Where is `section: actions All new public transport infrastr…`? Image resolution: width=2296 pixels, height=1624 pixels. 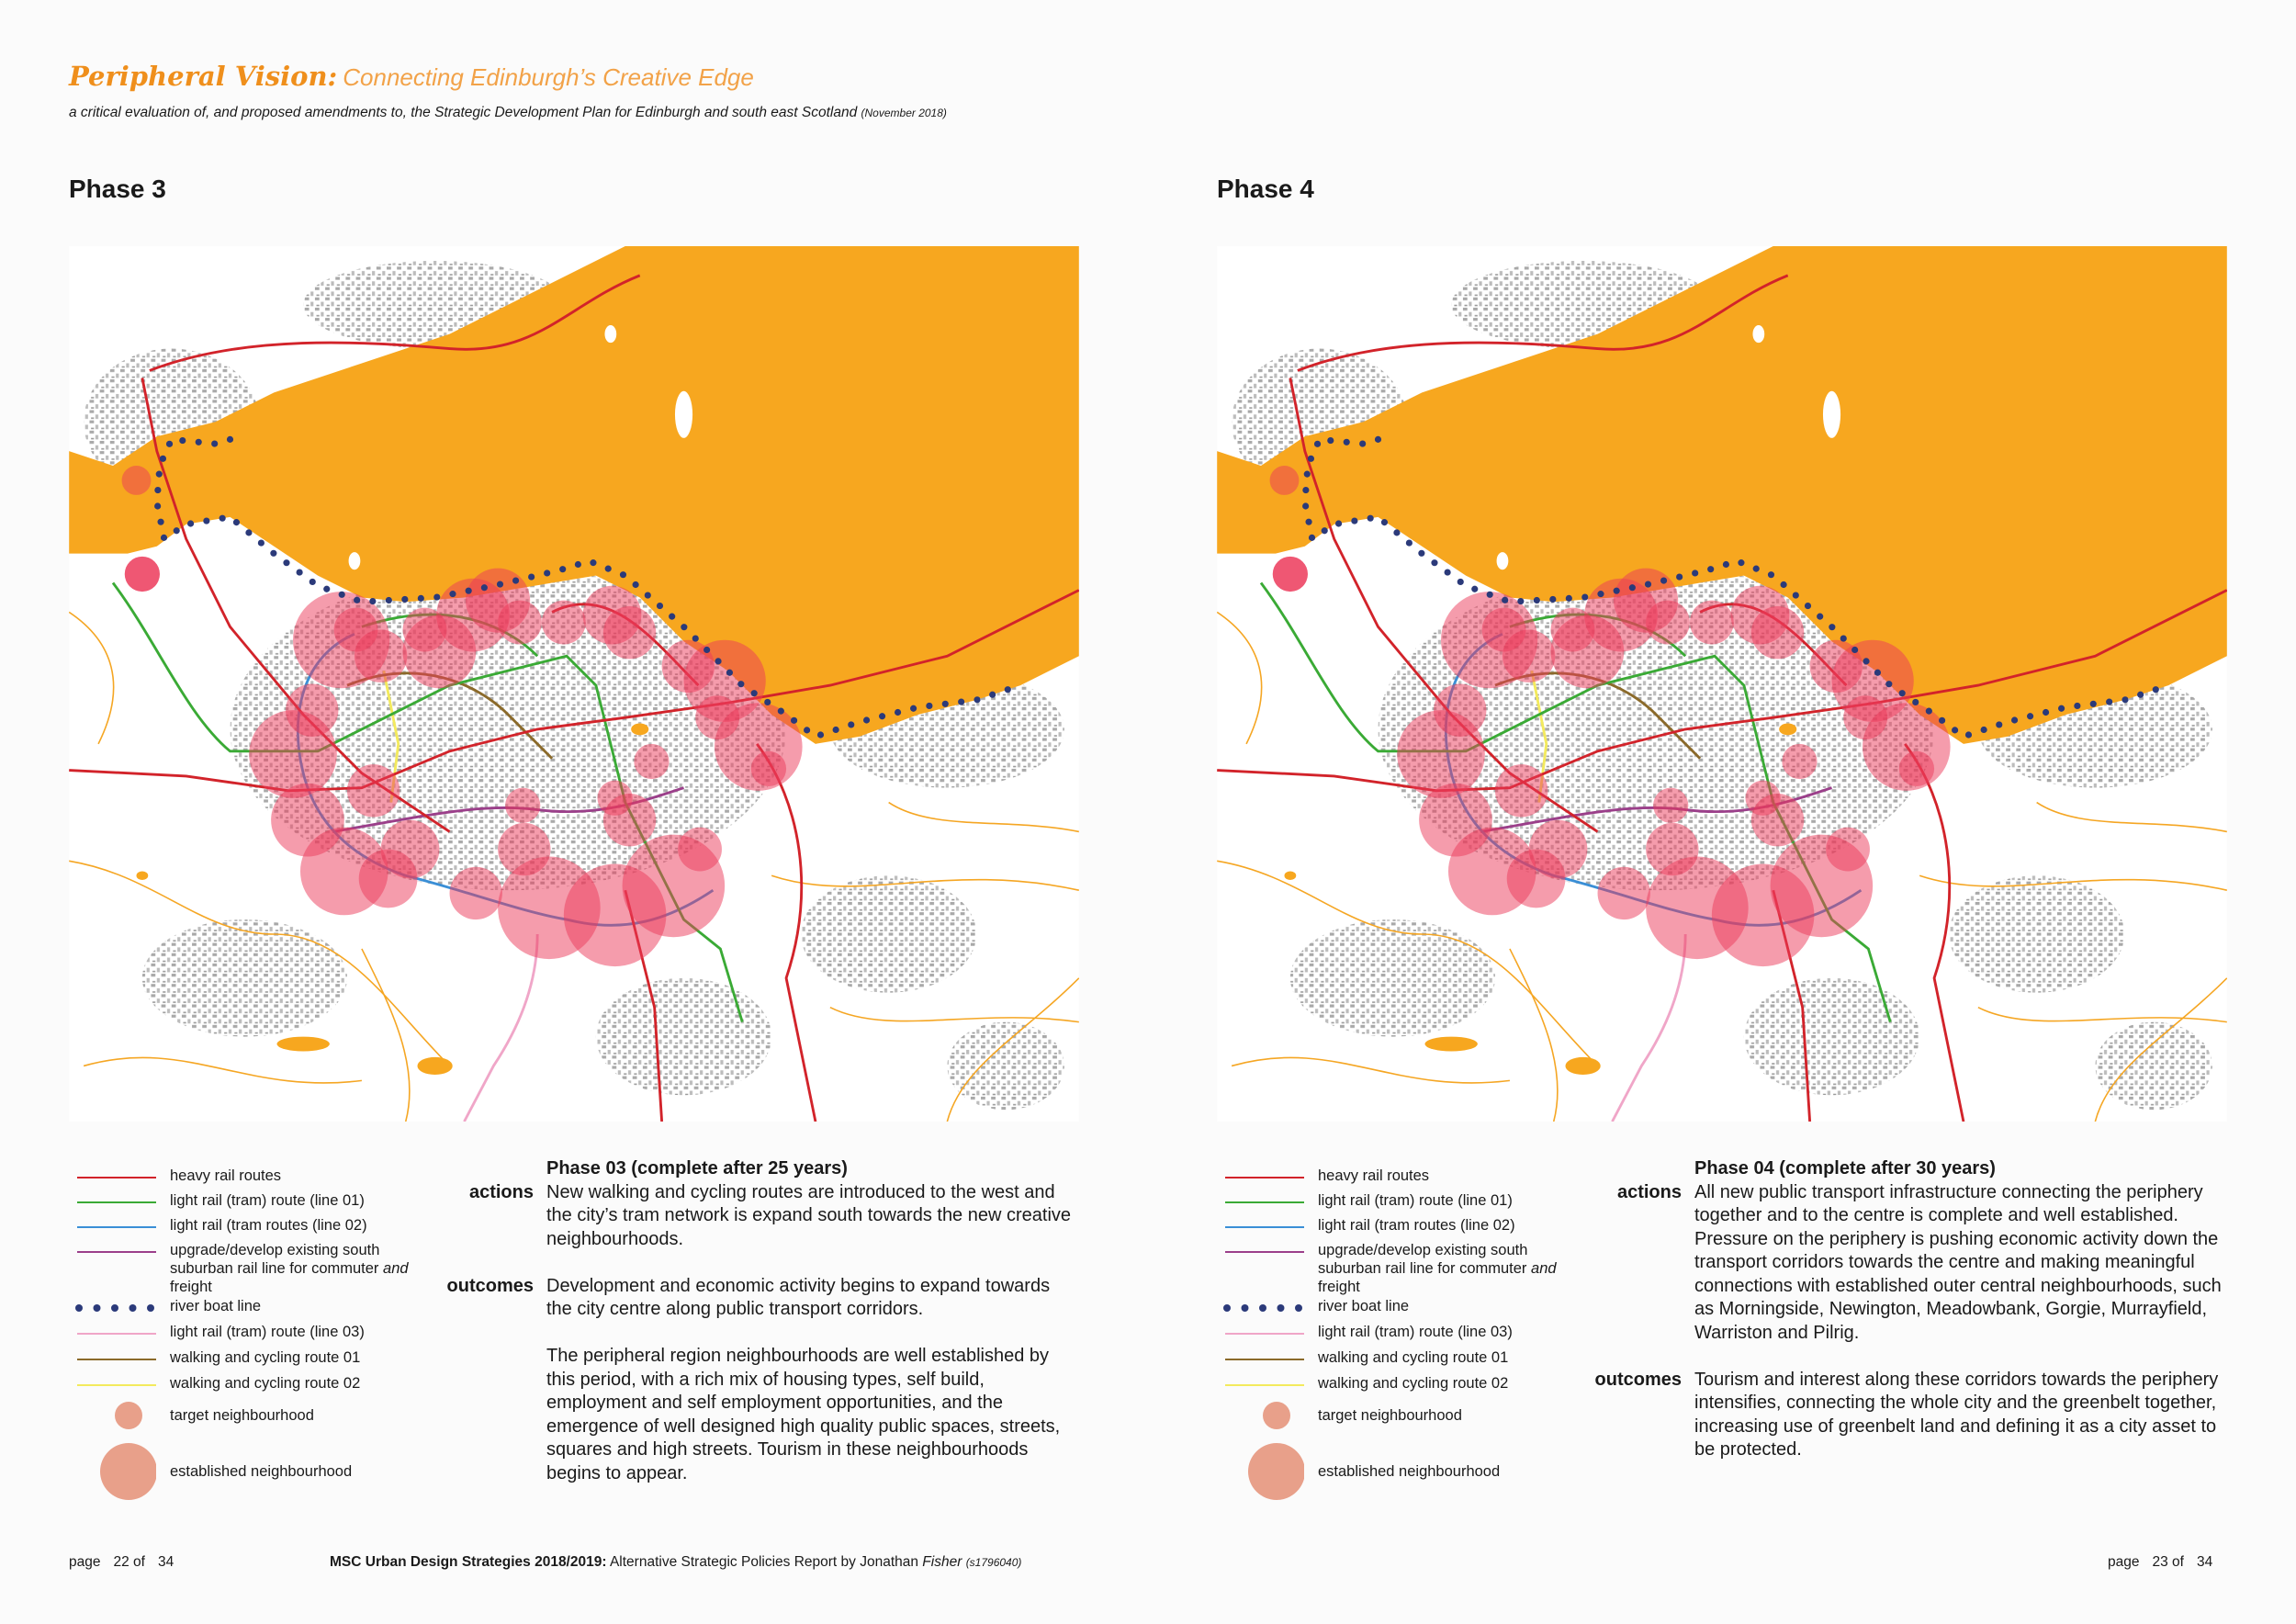
section: actions All new public transport infrastr… is located at coordinates (1922, 1263).